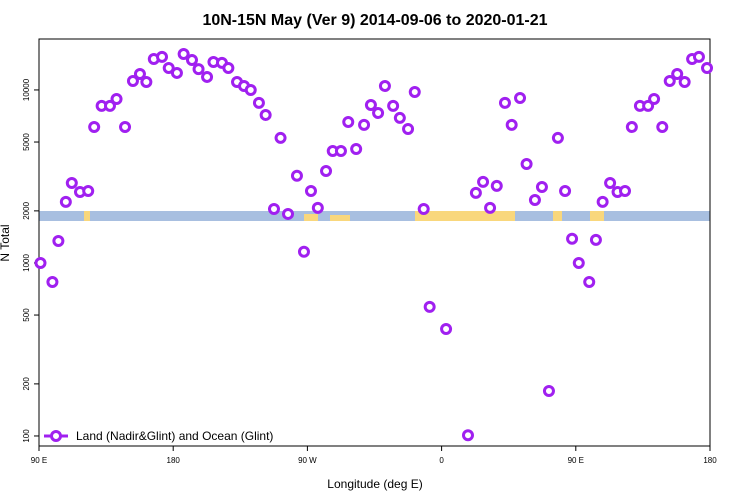 The image size is (750, 500). What do you see at coordinates (441, 460) in the screenshot?
I see `x-tick-label: 0` at bounding box center [441, 460].